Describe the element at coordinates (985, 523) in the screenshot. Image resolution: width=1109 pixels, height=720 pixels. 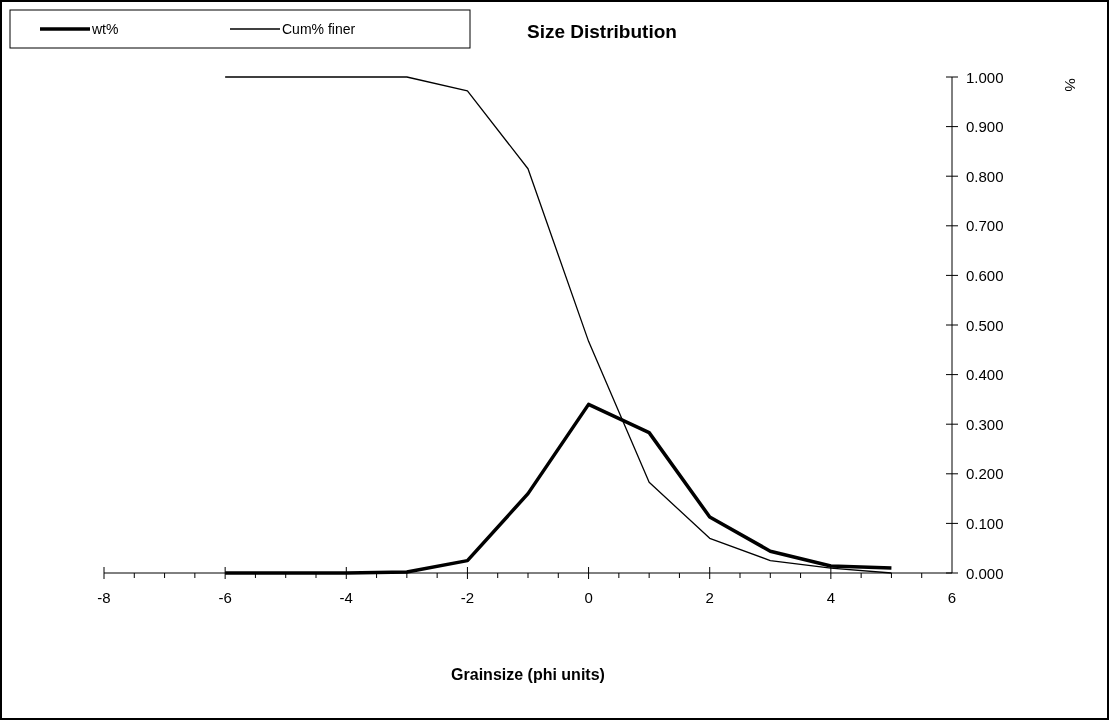
I see `y2-tick-label: 0.100` at that location.